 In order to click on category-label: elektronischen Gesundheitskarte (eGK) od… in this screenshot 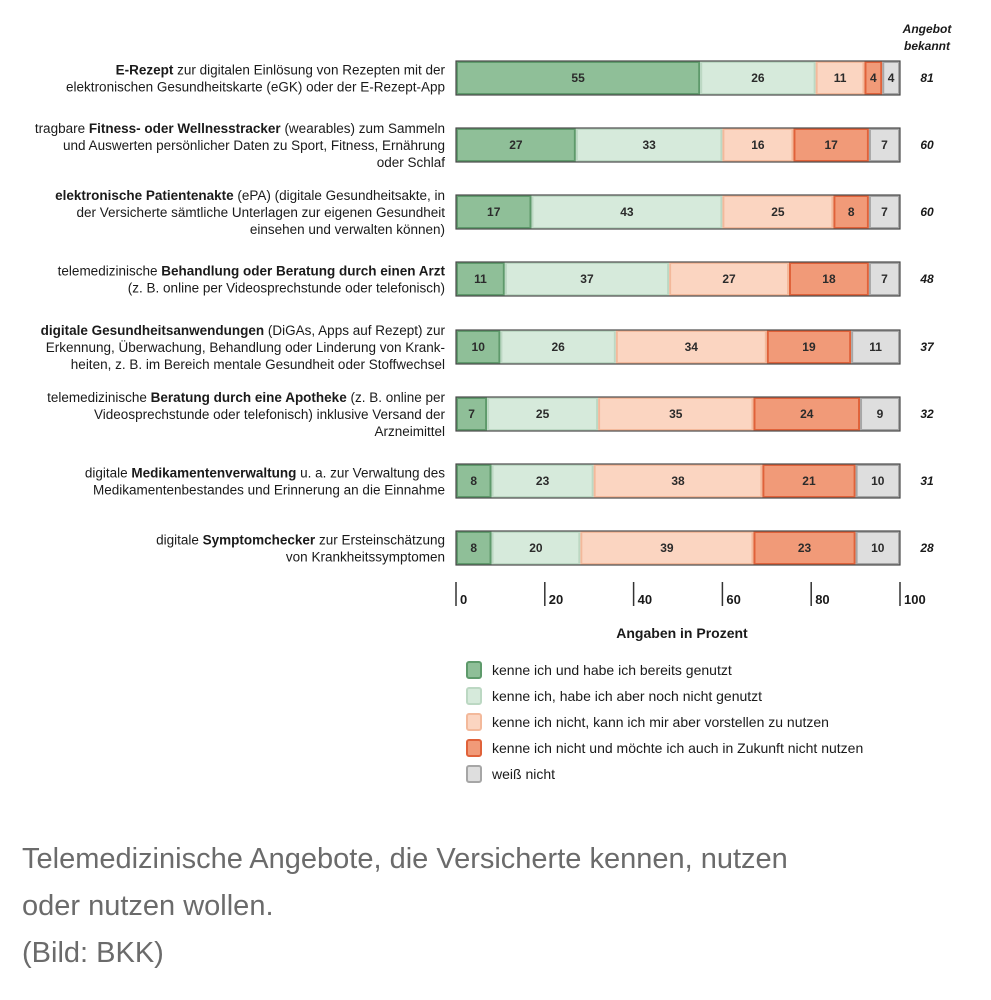, I will do `click(255, 87)`.